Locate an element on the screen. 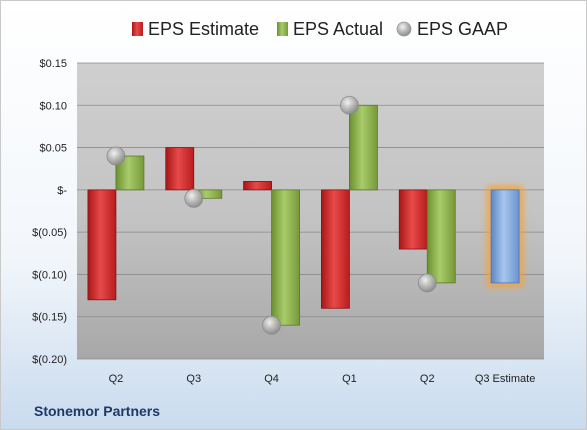 The height and width of the screenshot is (430, 587). legend-gaap-label: EPS GAAP is located at coordinates (462, 29).